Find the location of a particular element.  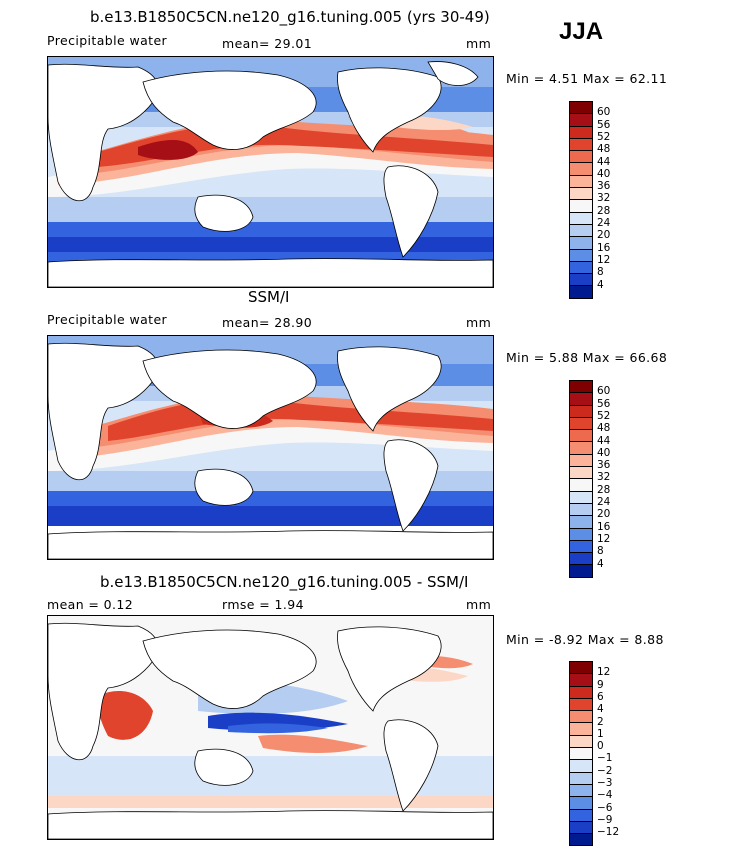

panel-obs-title: SSM/I is located at coordinates (269, 297).